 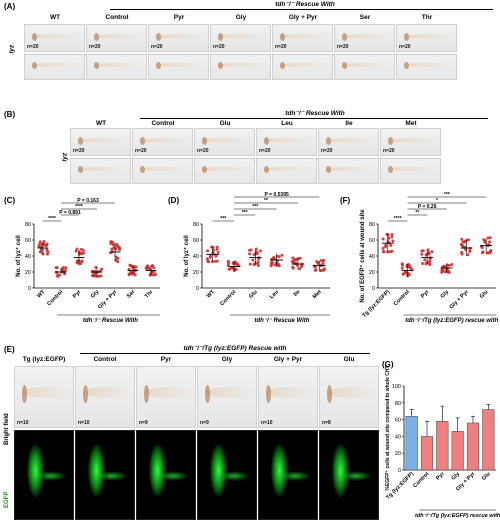 What do you see at coordinates (398, 404) in the screenshot?
I see `y-tick-label: 80` at bounding box center [398, 404].